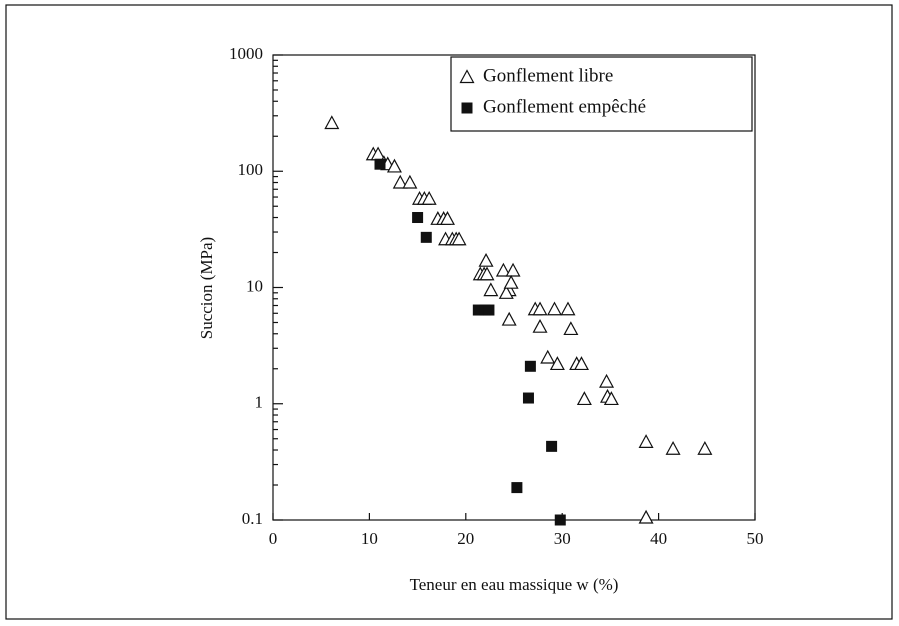 Image resolution: width=899 pixels, height=626 pixels. What do you see at coordinates (254, 285) in the screenshot?
I see `y-tick-label: 10` at bounding box center [254, 285].